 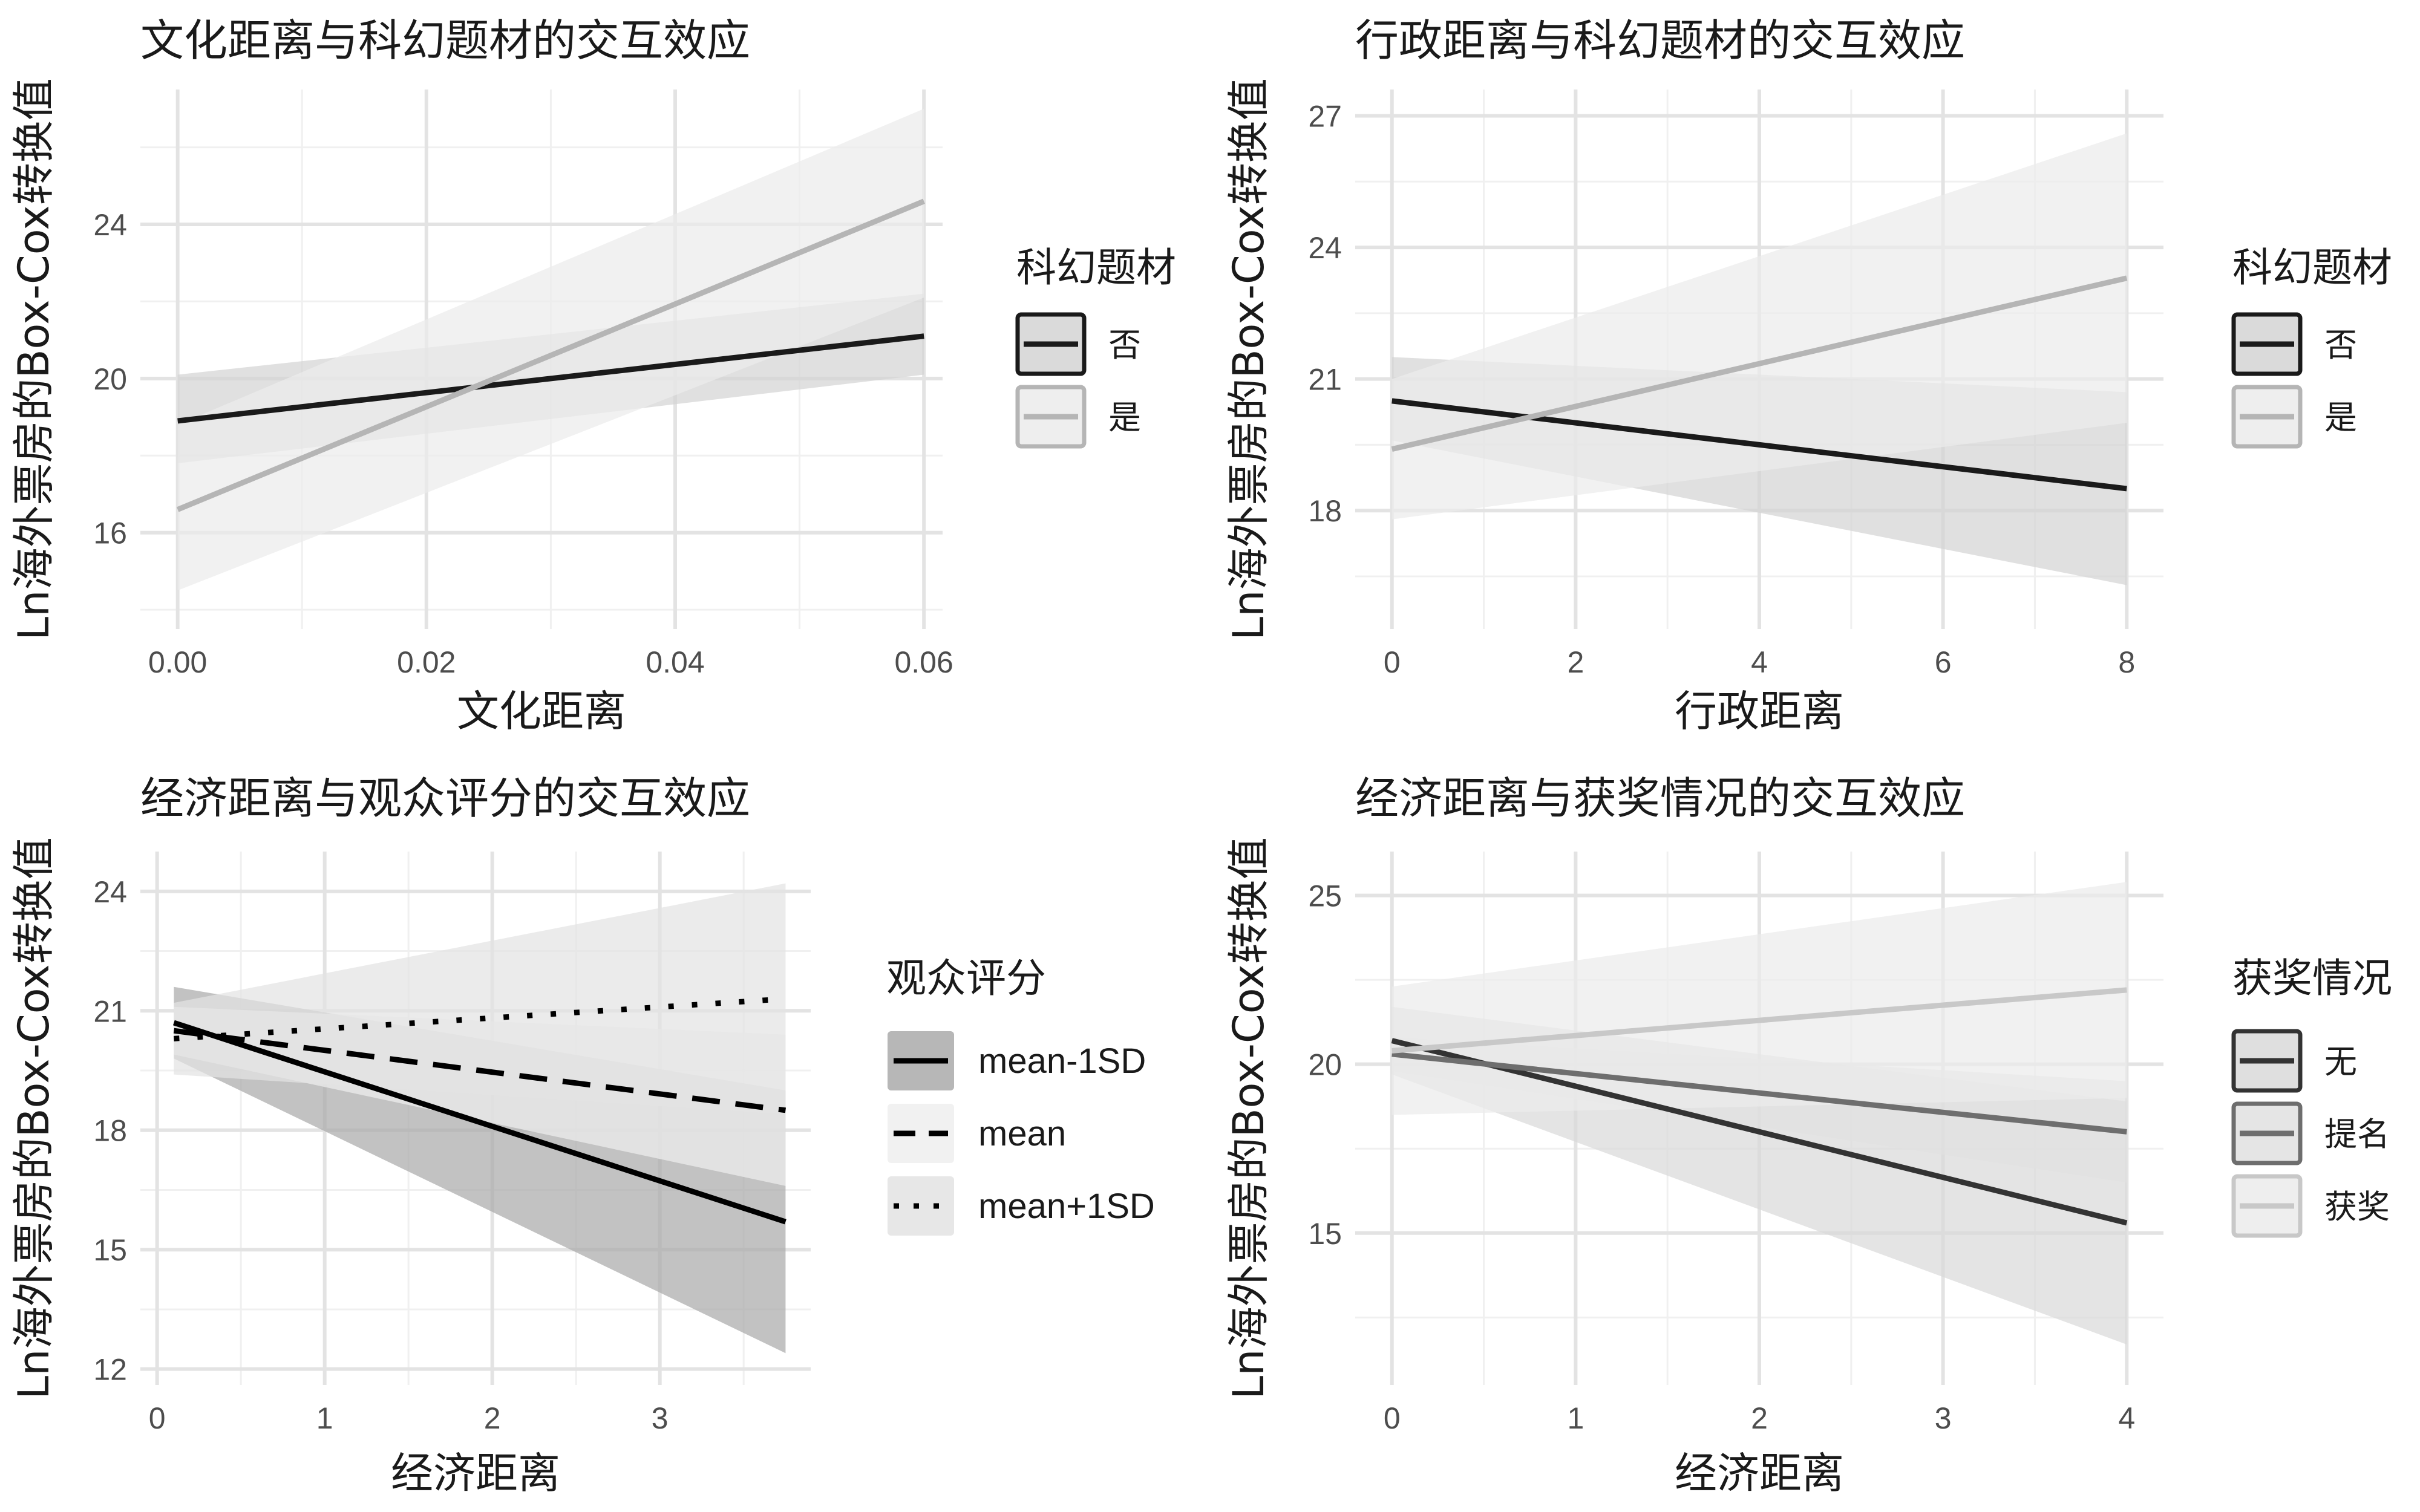 I want to click on x-tick-label: 0.06, so click(x=923, y=662).